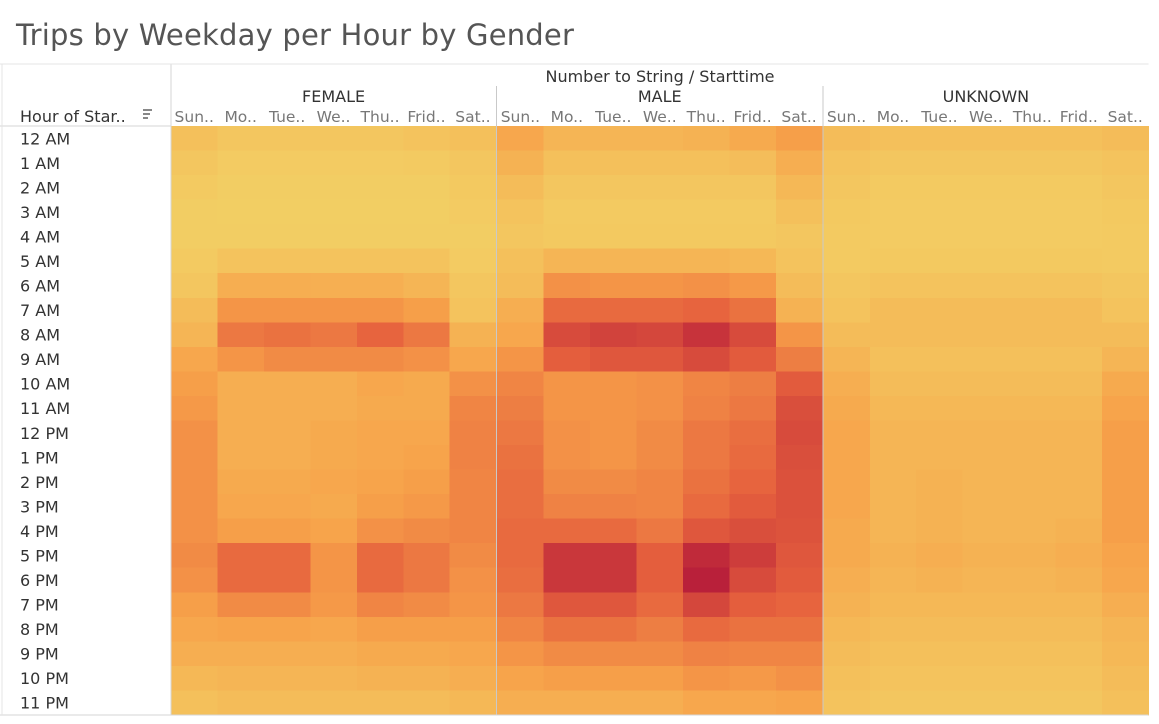 The image size is (1159, 724). I want to click on row-header-title: Hour of Star.., so click(73, 116).